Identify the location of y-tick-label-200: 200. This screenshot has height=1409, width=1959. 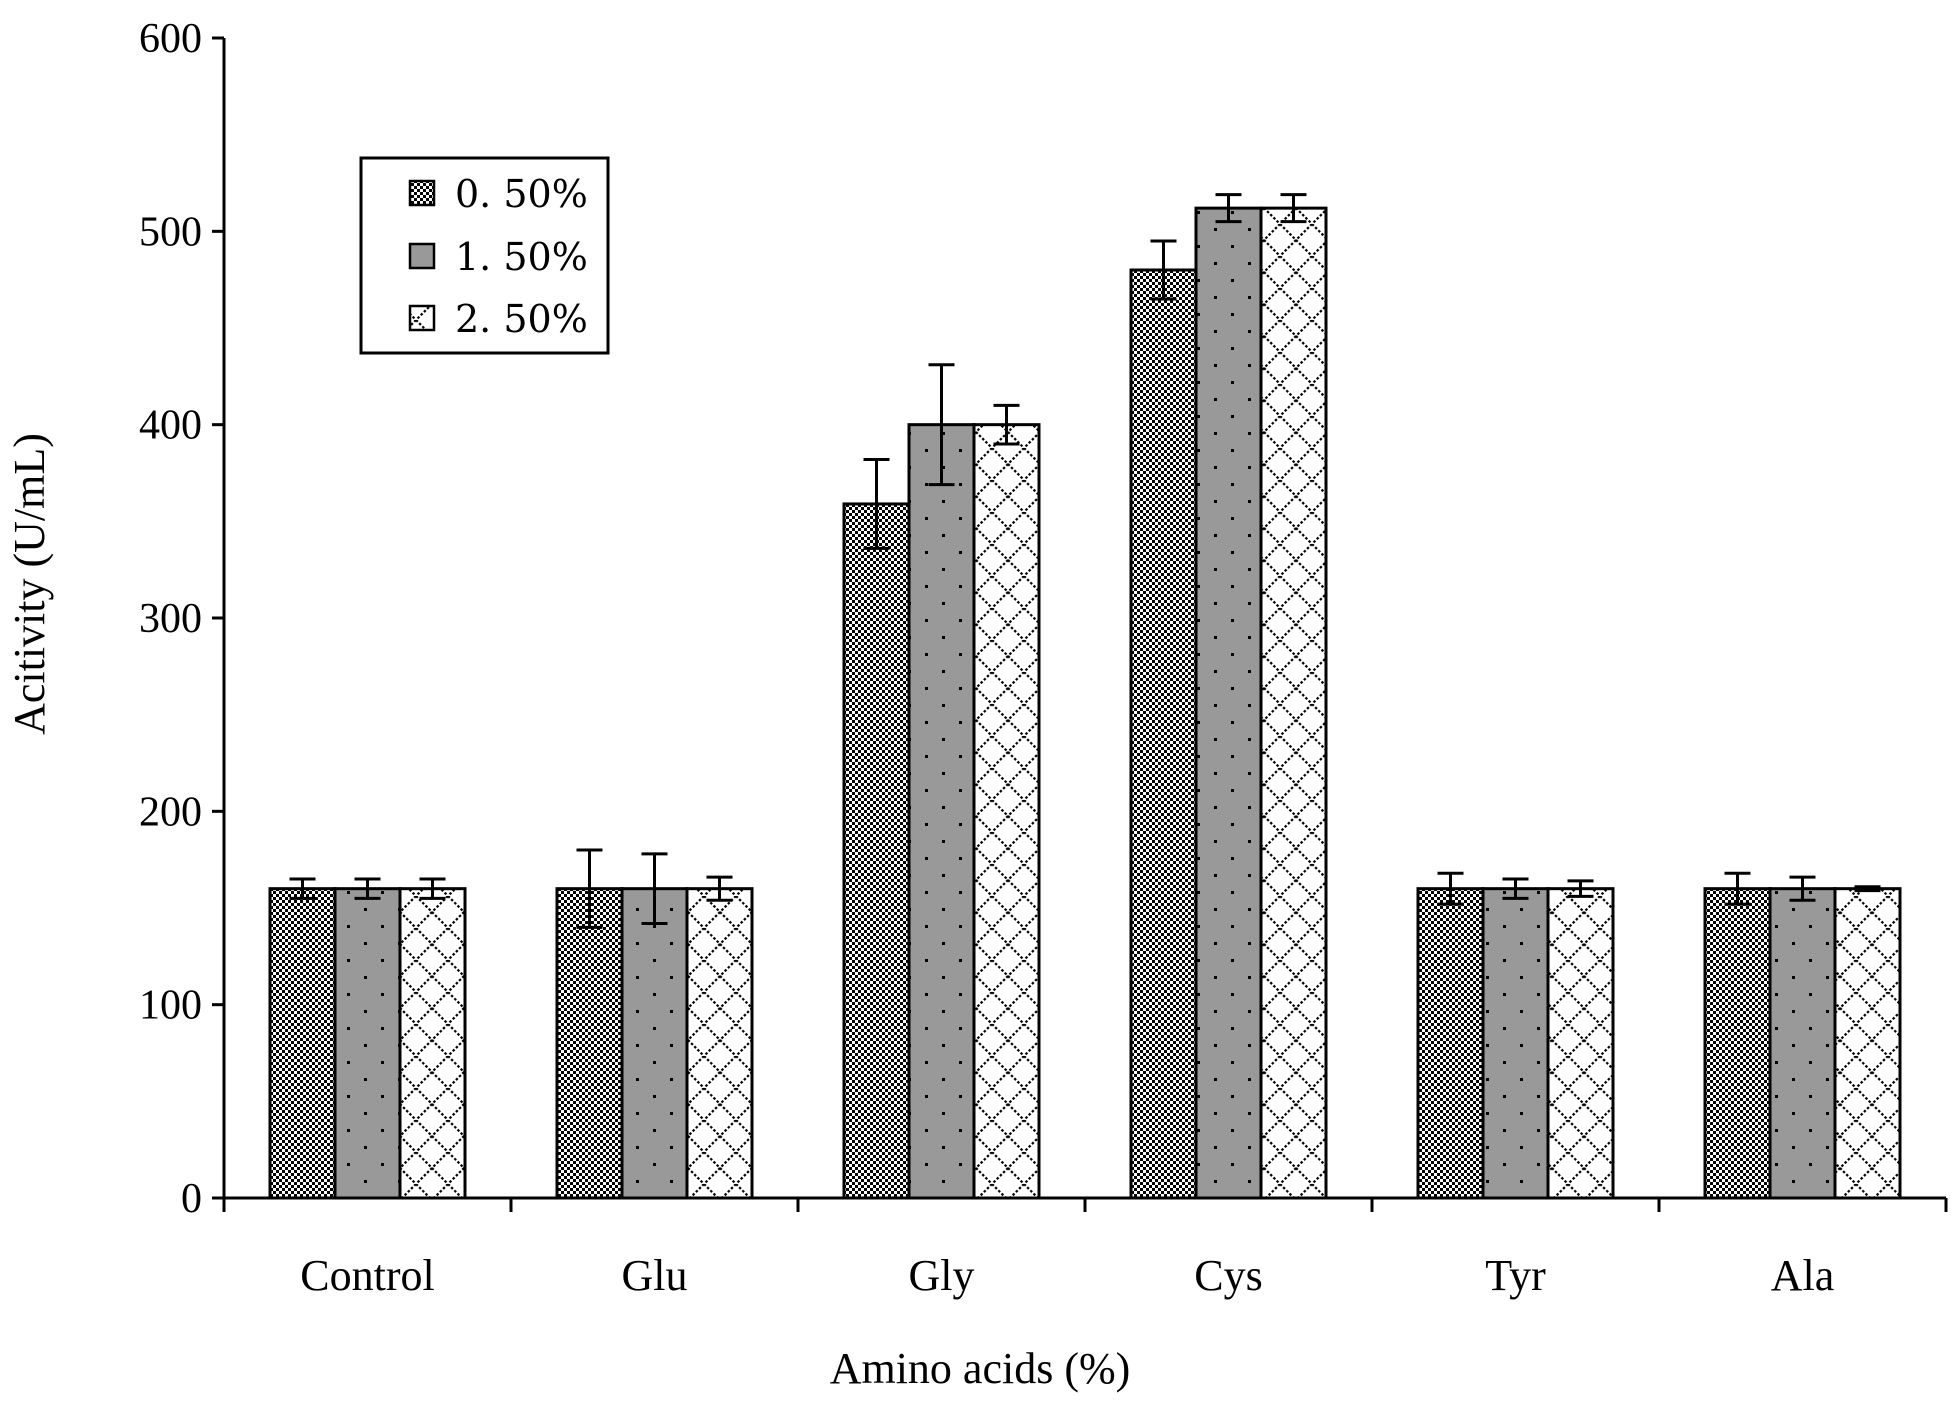
(170, 812).